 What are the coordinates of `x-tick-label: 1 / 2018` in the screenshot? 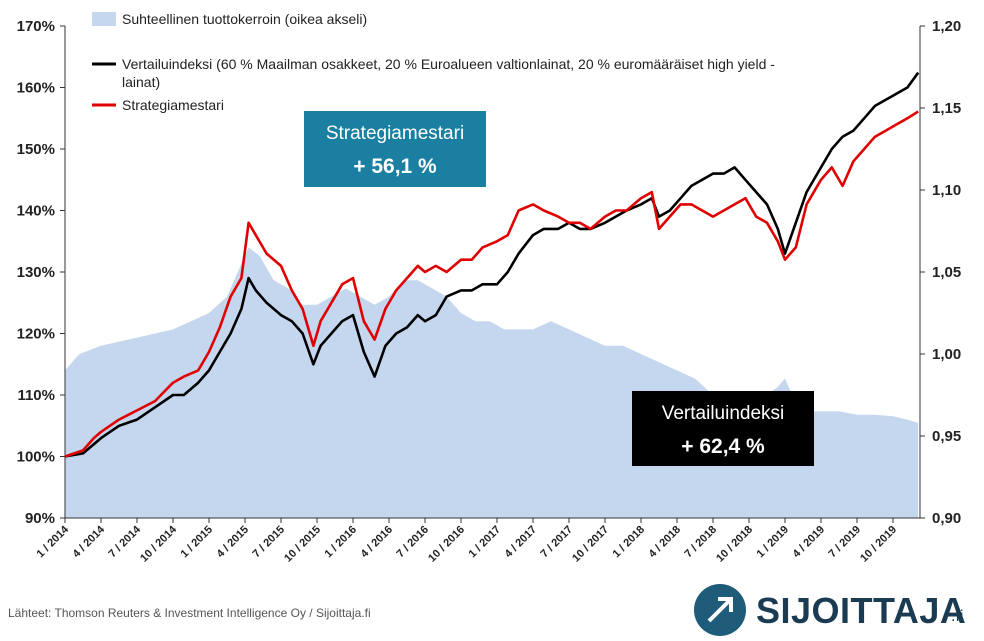 It's located at (629, 542).